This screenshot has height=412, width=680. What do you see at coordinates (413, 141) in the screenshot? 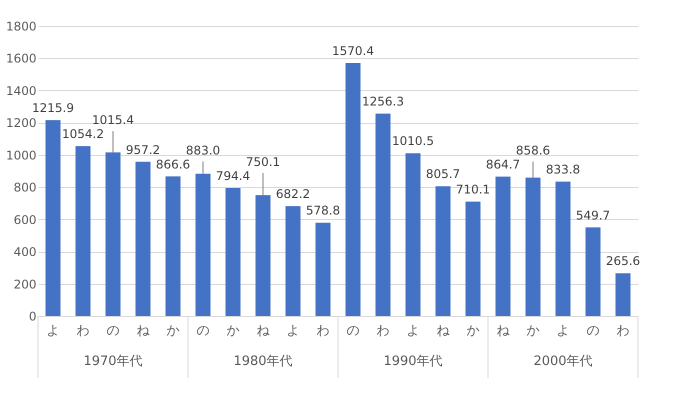
I see `data-label: 1010.5` at bounding box center [413, 141].